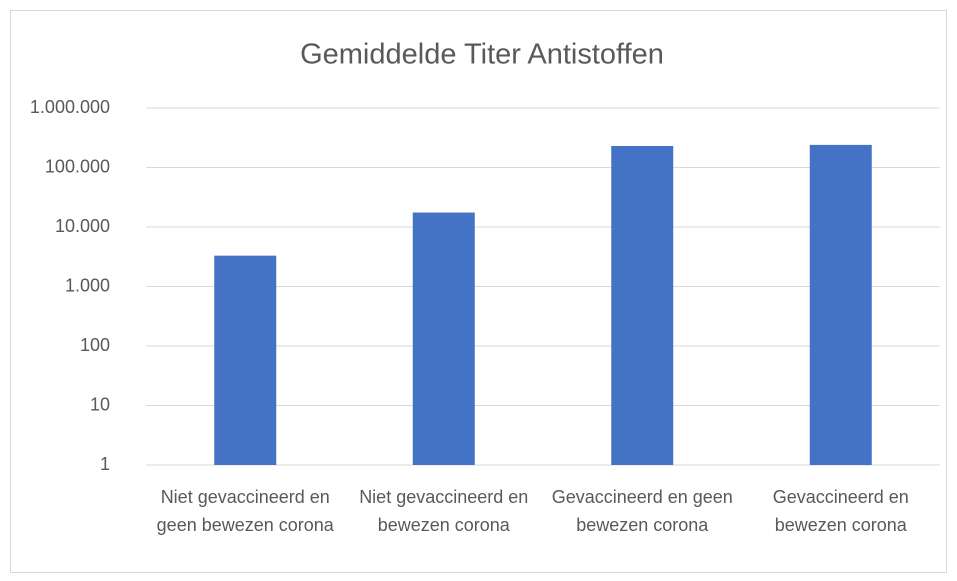  I want to click on y-tick-label: 10.000, so click(82, 226).